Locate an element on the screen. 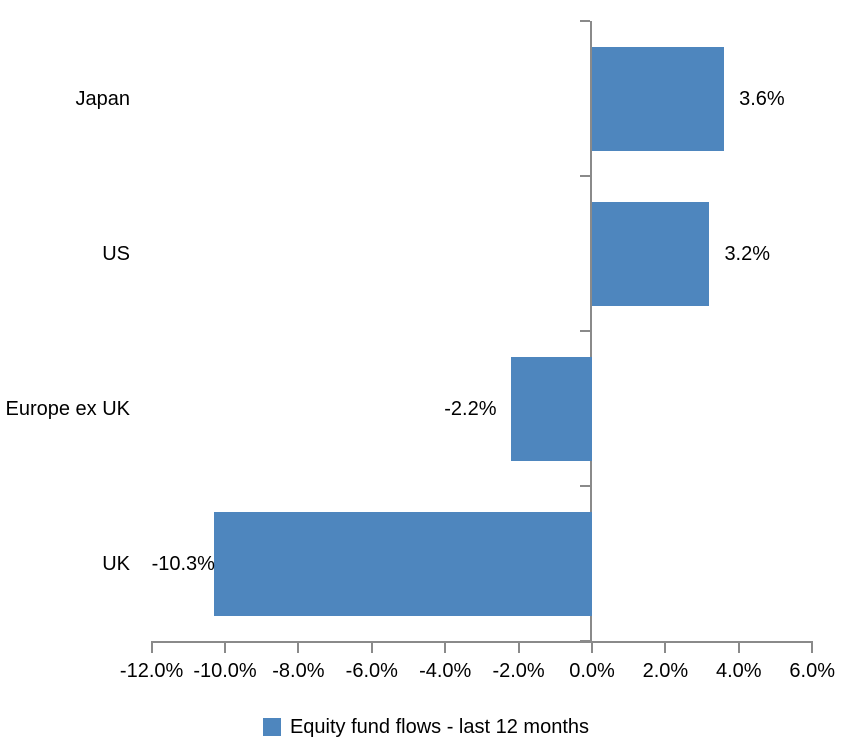 Image resolution: width=852 pixels, height=747 pixels. x-tick-label: -10.0% is located at coordinates (225, 671).